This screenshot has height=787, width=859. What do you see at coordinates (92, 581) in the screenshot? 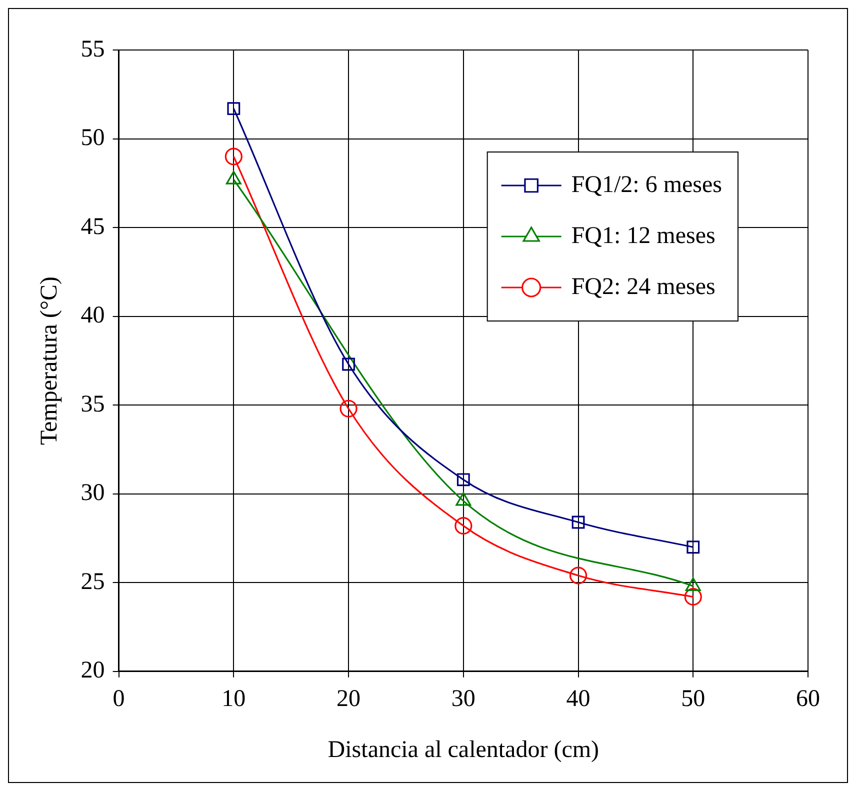
I see `y-tick-label: 25` at bounding box center [92, 581].